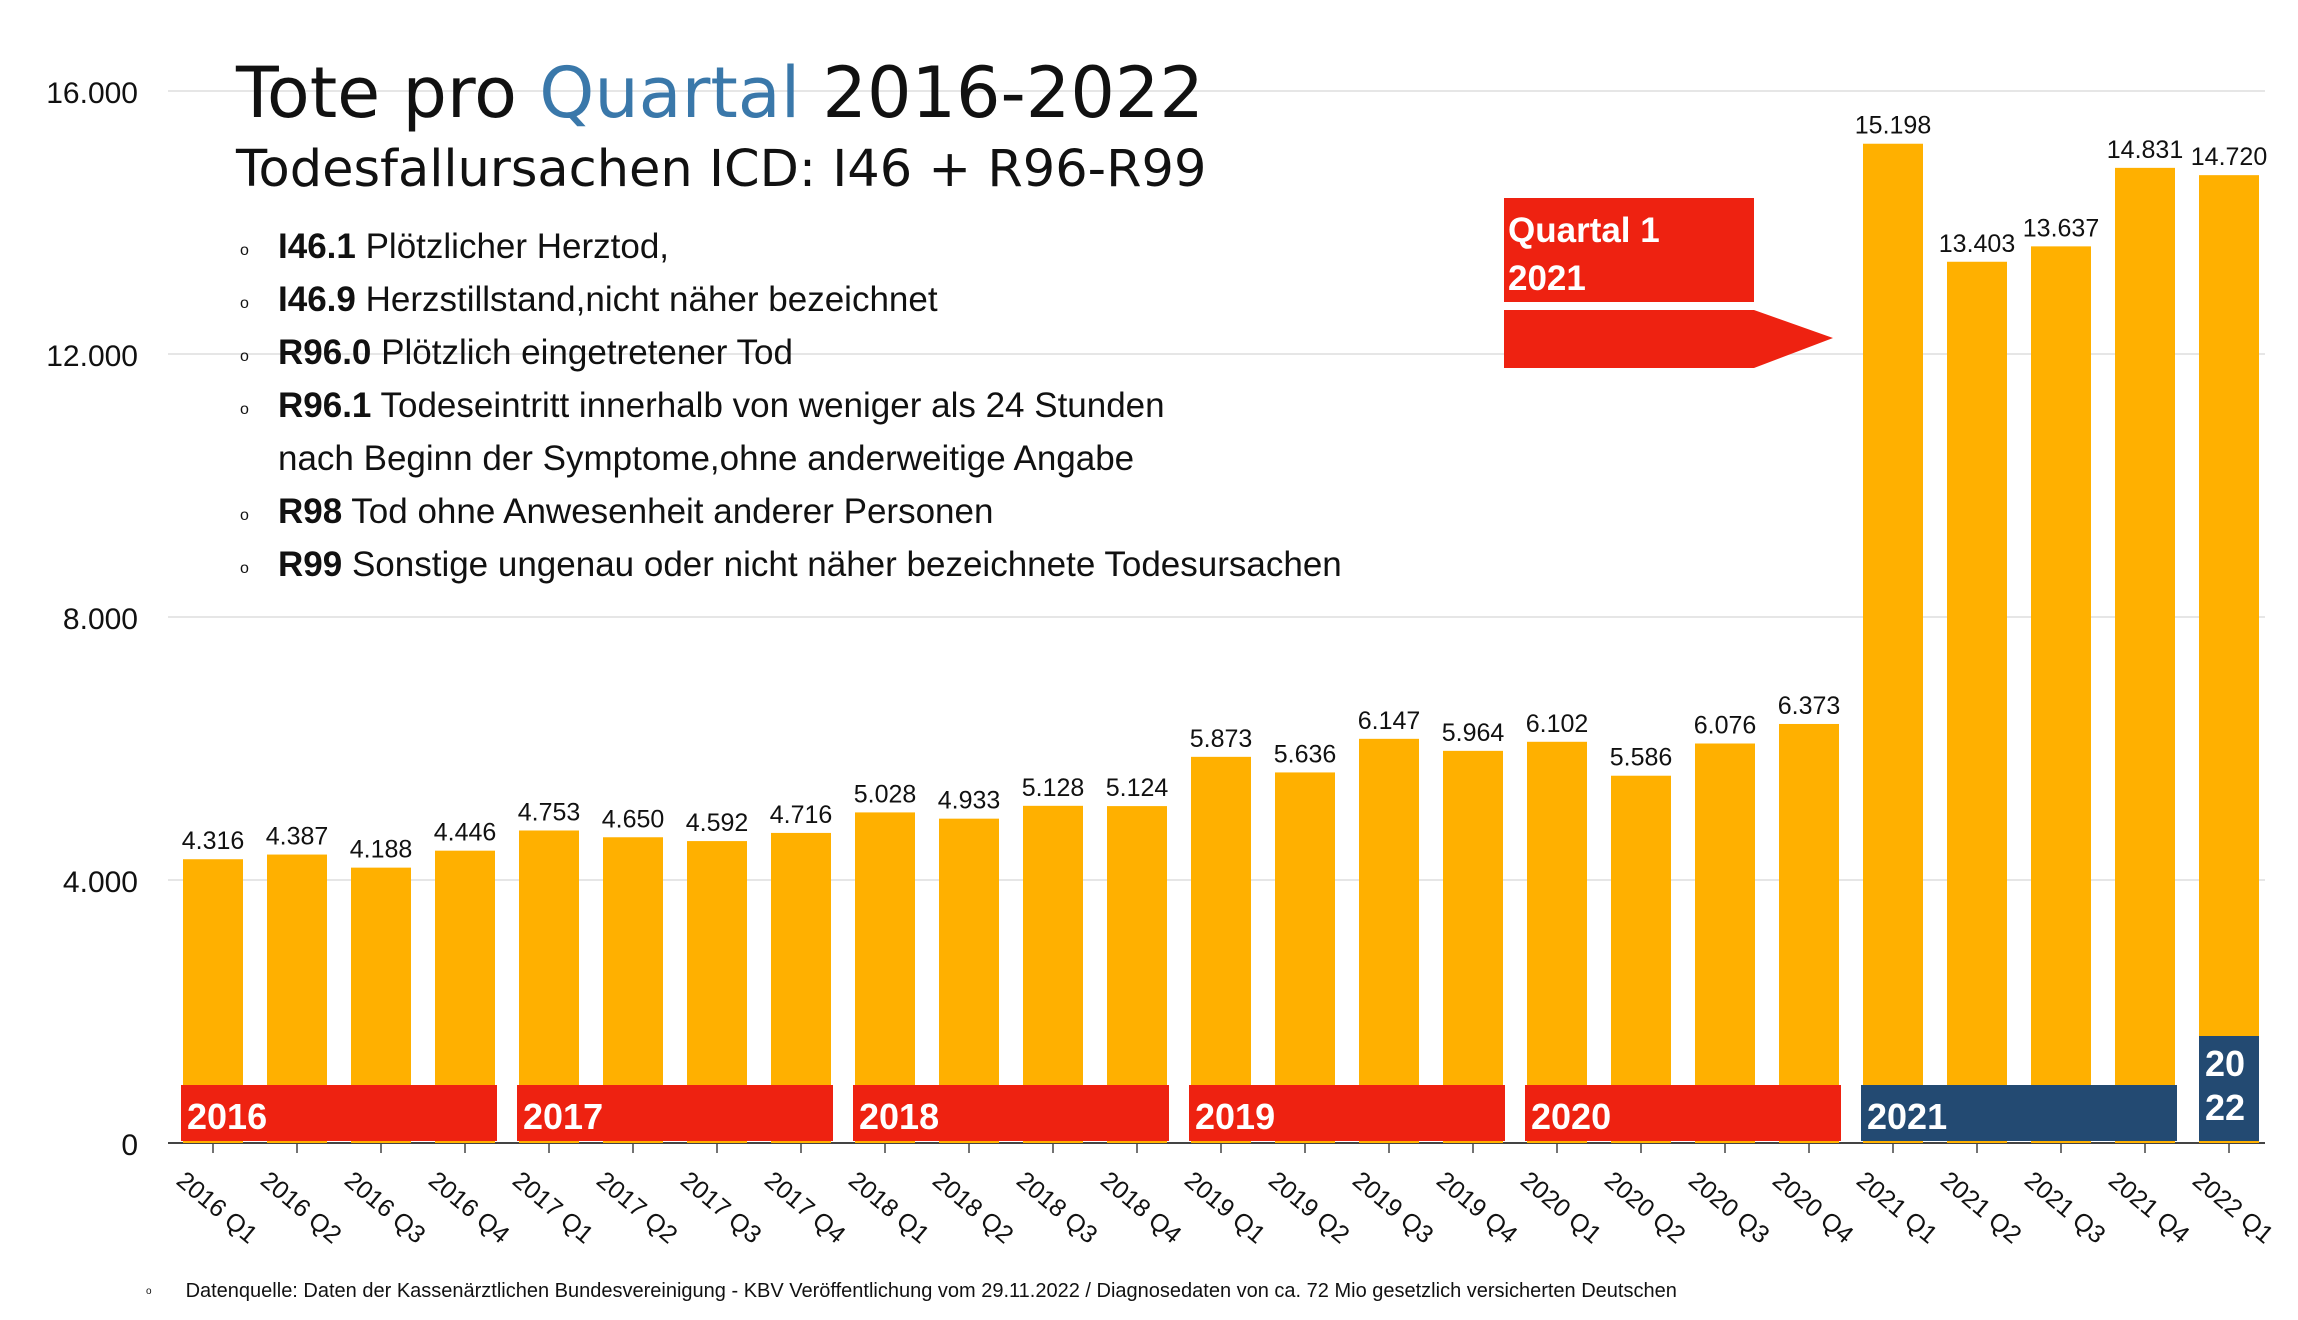  I want to click on year-band-label: 2021, so click(1907, 1116).